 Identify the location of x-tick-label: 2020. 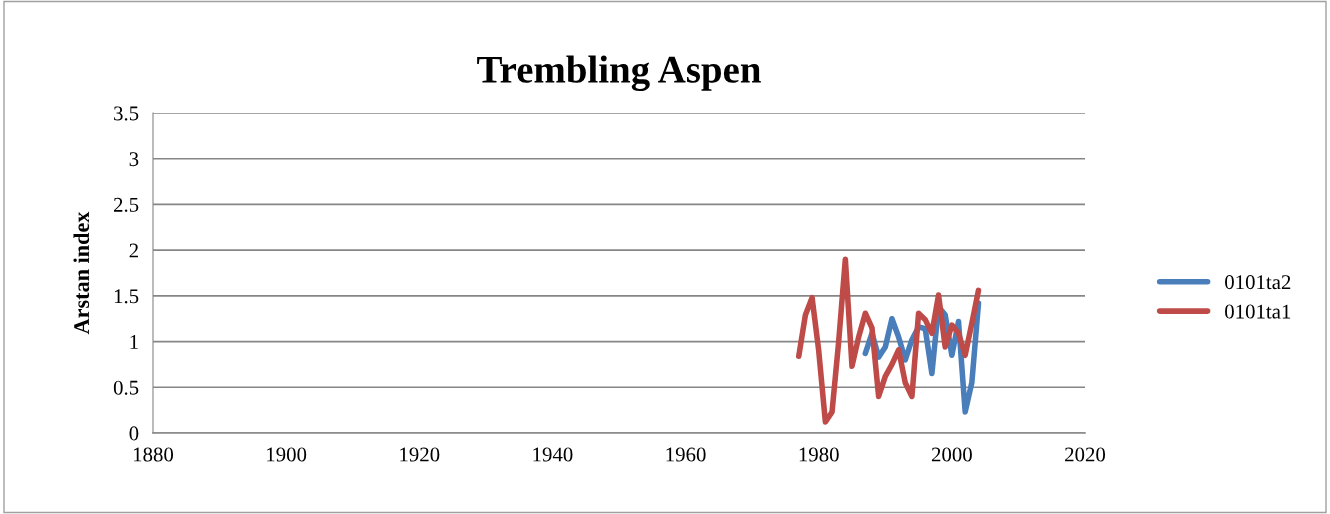
(1085, 454).